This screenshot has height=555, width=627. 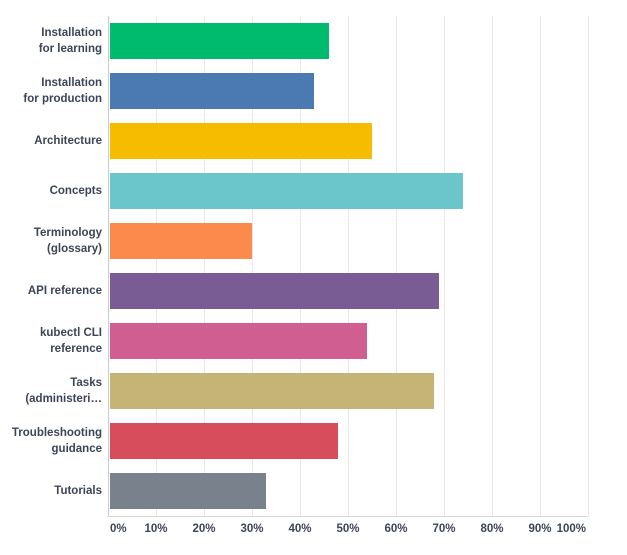 I want to click on y-axis-line, so click(x=108, y=266).